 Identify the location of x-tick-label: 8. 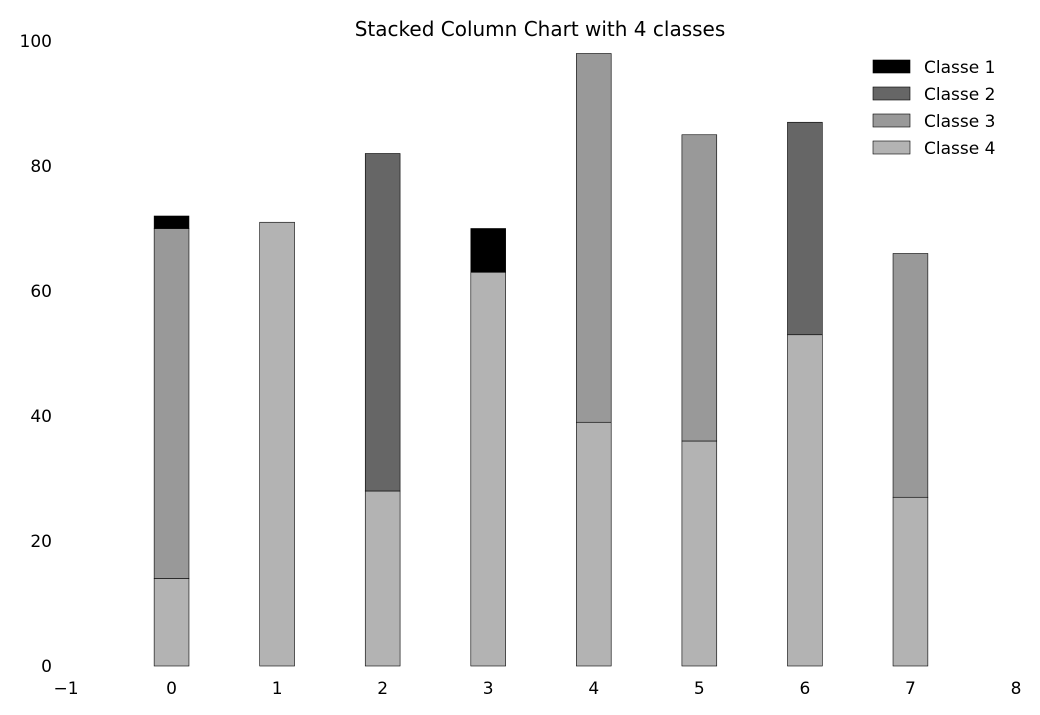
(1016, 689).